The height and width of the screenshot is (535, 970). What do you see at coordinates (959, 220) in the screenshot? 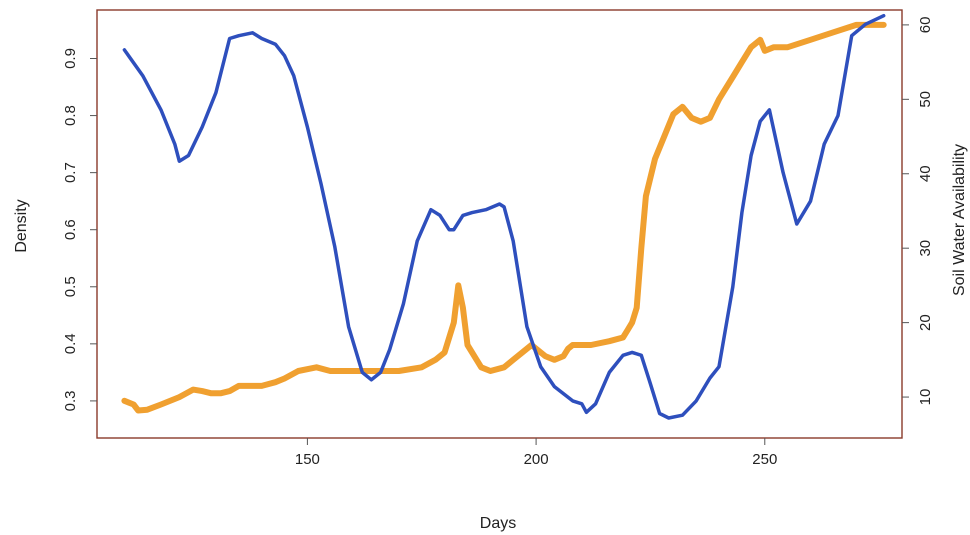
I see `y-axis-title-right: Soil Water Availability` at bounding box center [959, 220].